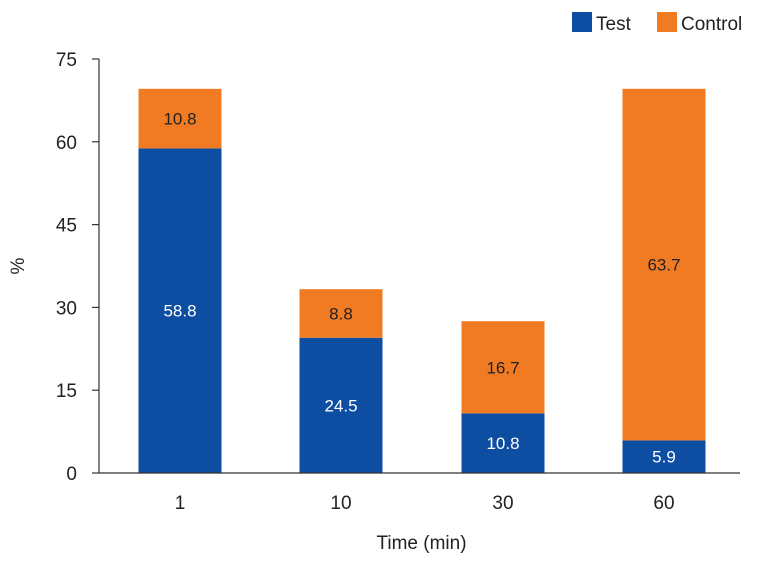  I want to click on bar-label-test-1: 58.8, so click(179, 311).